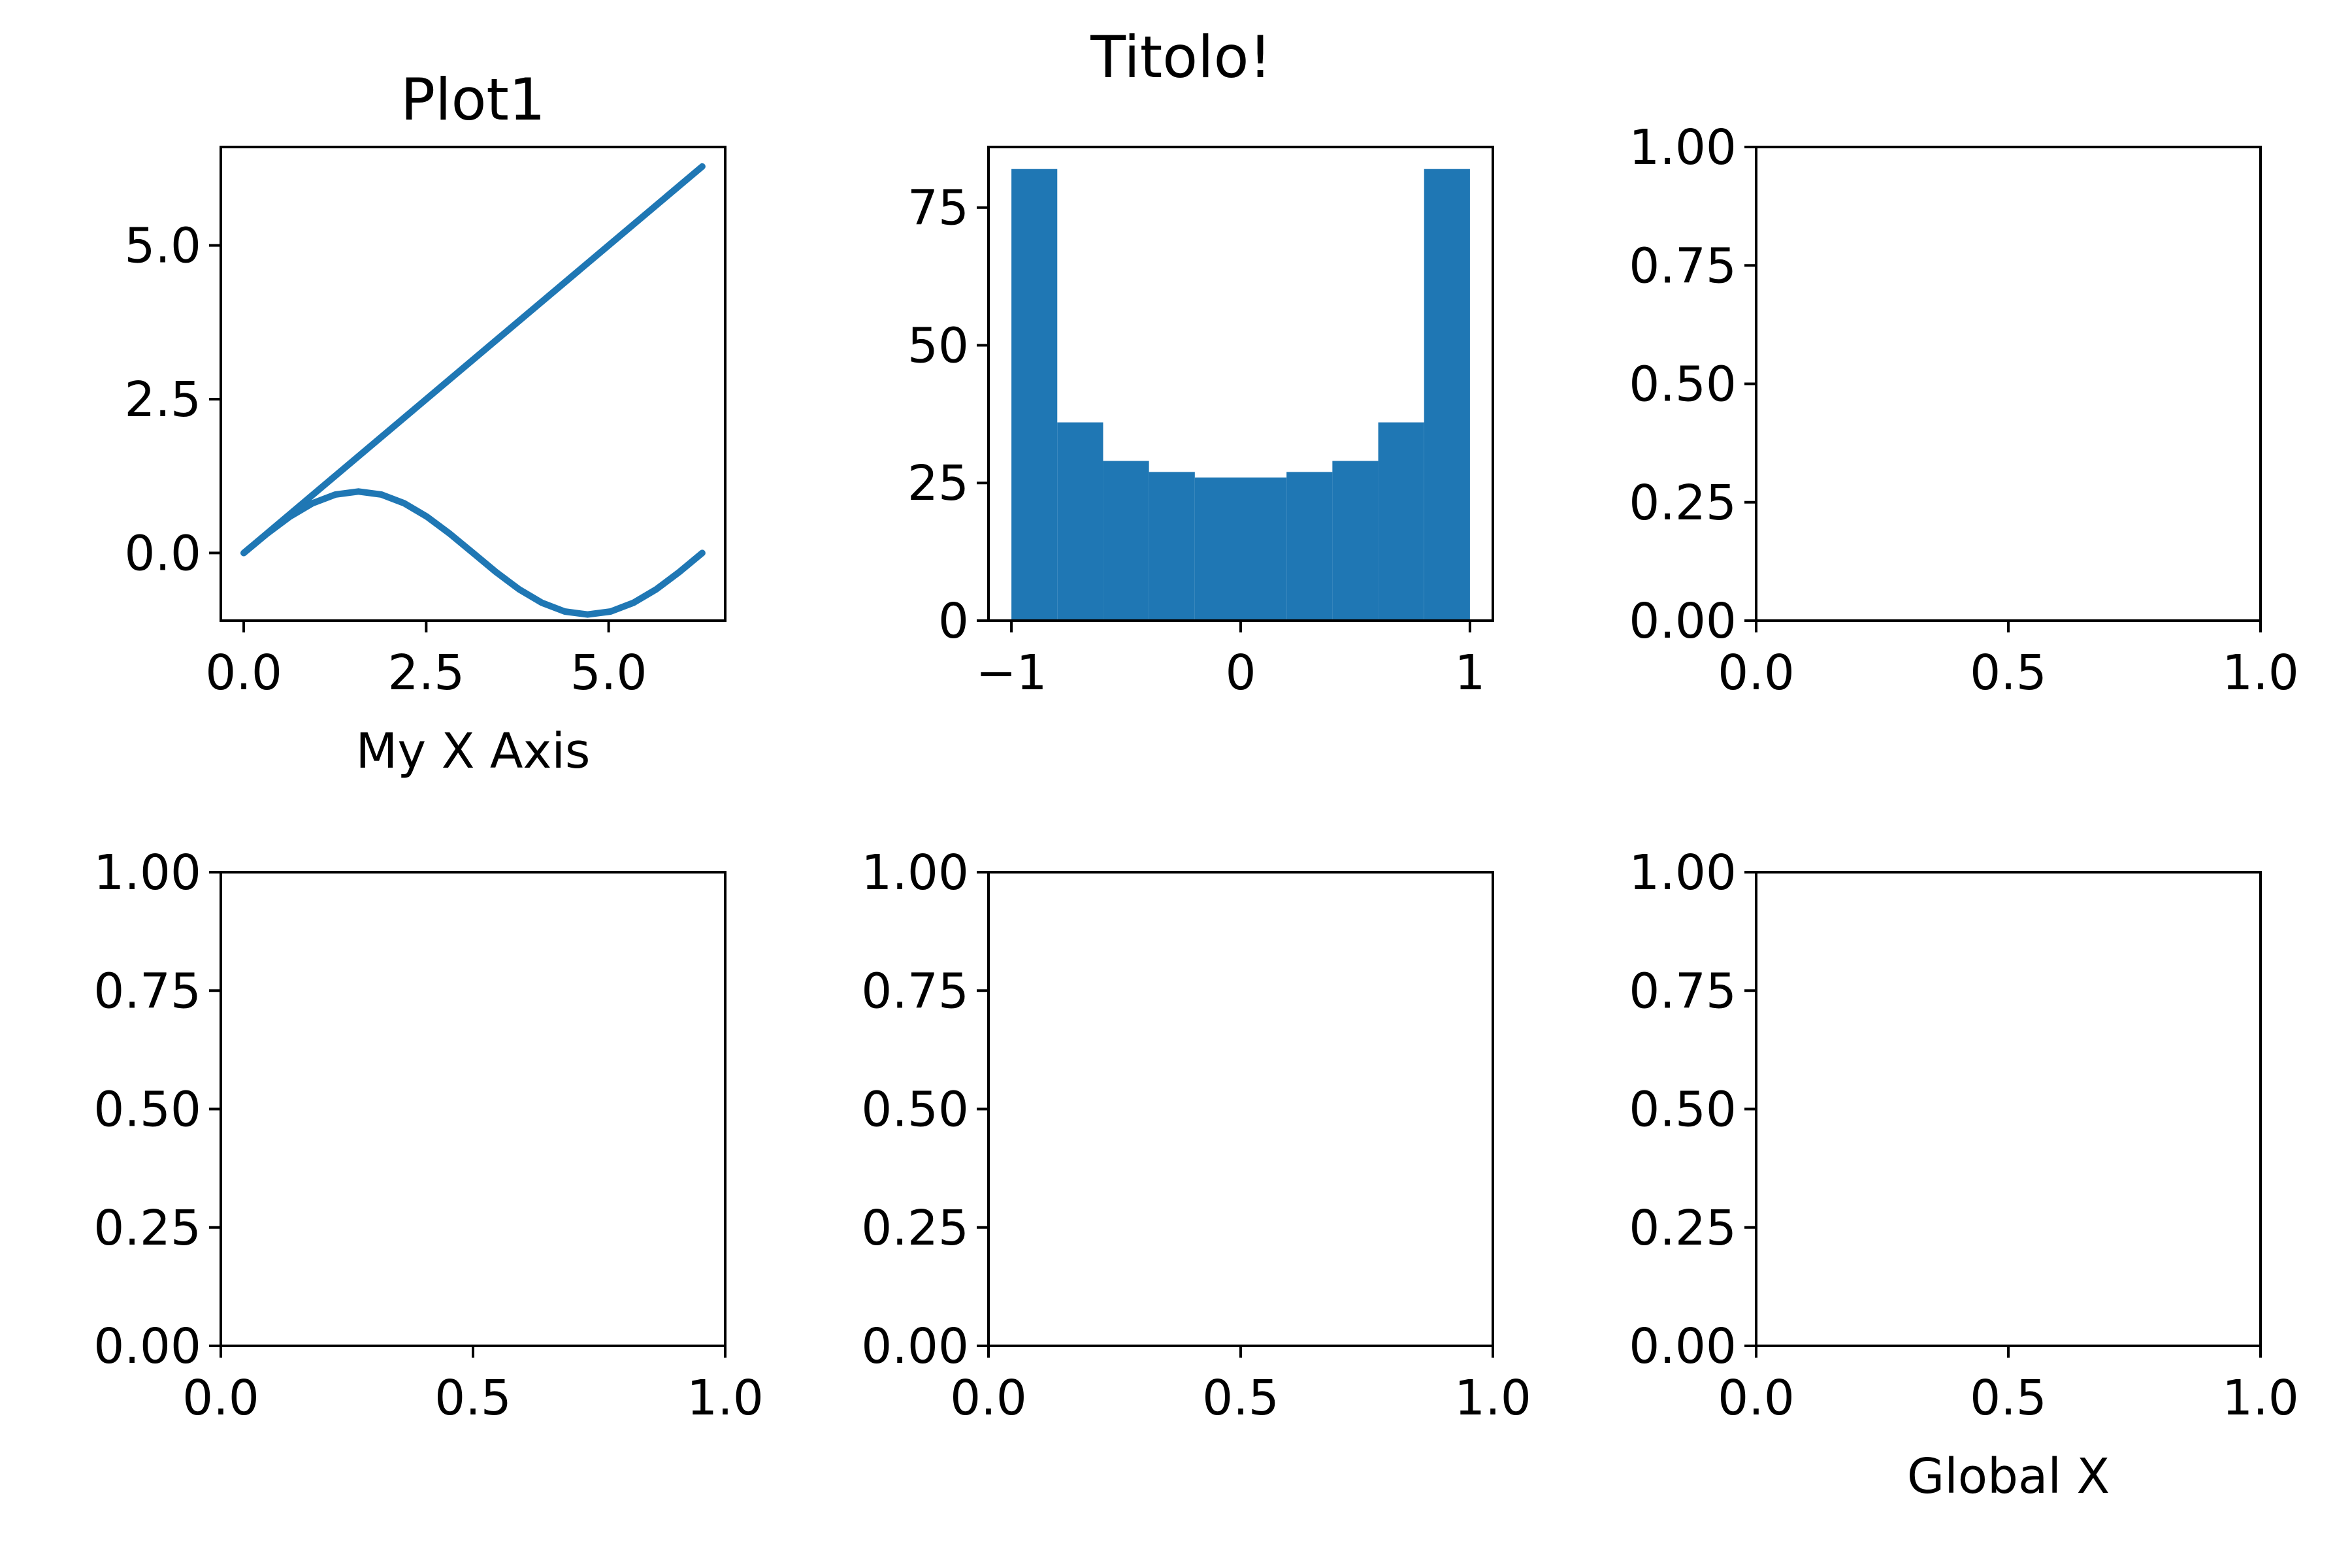 Image resolution: width=2352 pixels, height=1568 pixels. I want to click on subplot-1: 0.0 2.5 5.0 0.0 2.5 5.0 Plot1 My X Axis, so click(425, 422).